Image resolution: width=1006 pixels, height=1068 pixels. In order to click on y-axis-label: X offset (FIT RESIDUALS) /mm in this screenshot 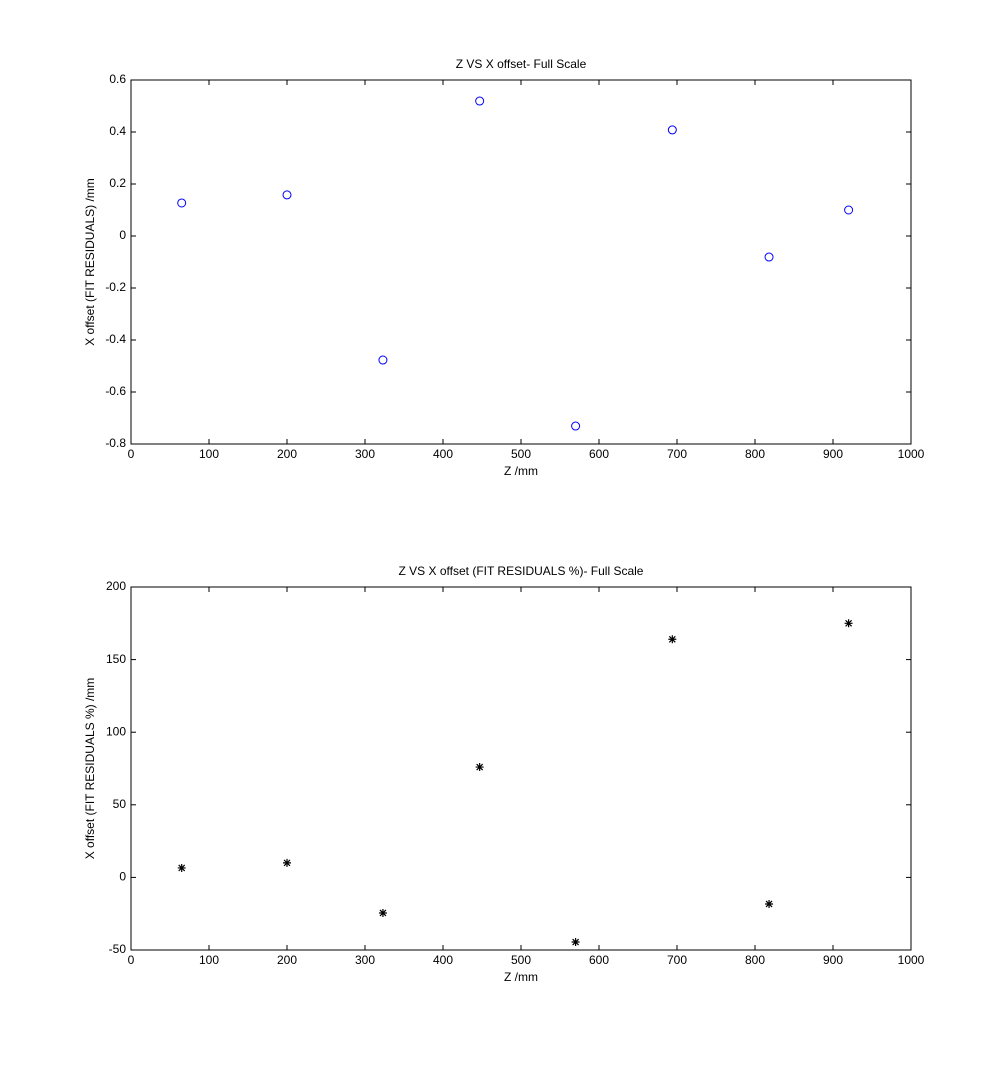, I will do `click(90, 262)`.